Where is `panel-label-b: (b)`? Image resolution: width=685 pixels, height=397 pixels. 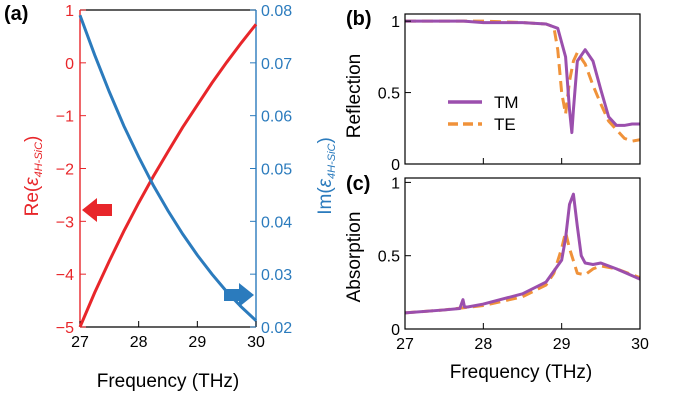 panel-label-b: (b) is located at coordinates (359, 19).